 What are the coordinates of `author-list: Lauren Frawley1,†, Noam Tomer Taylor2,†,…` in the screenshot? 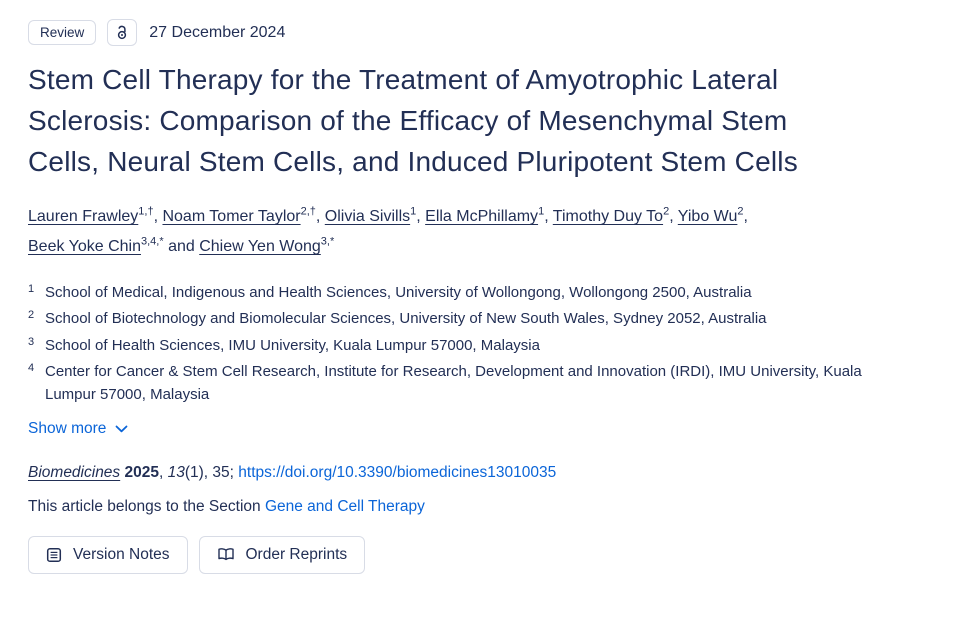 It's located at (418, 231).